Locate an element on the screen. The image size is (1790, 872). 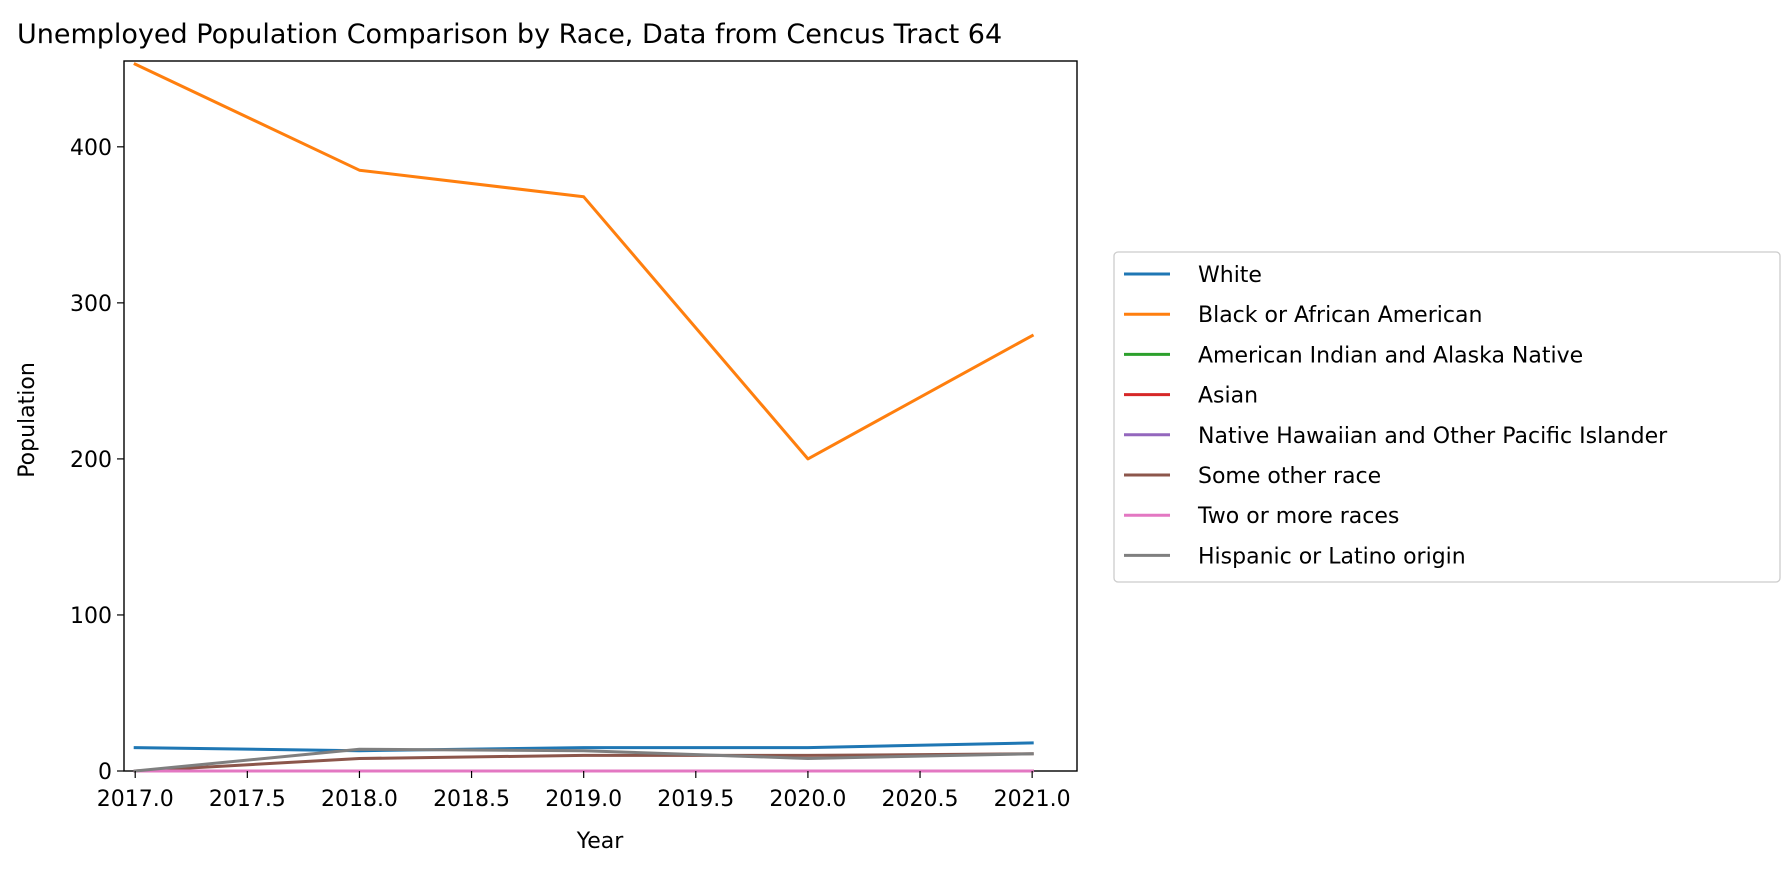
y-tick-label: 200 is located at coordinates (91, 460).